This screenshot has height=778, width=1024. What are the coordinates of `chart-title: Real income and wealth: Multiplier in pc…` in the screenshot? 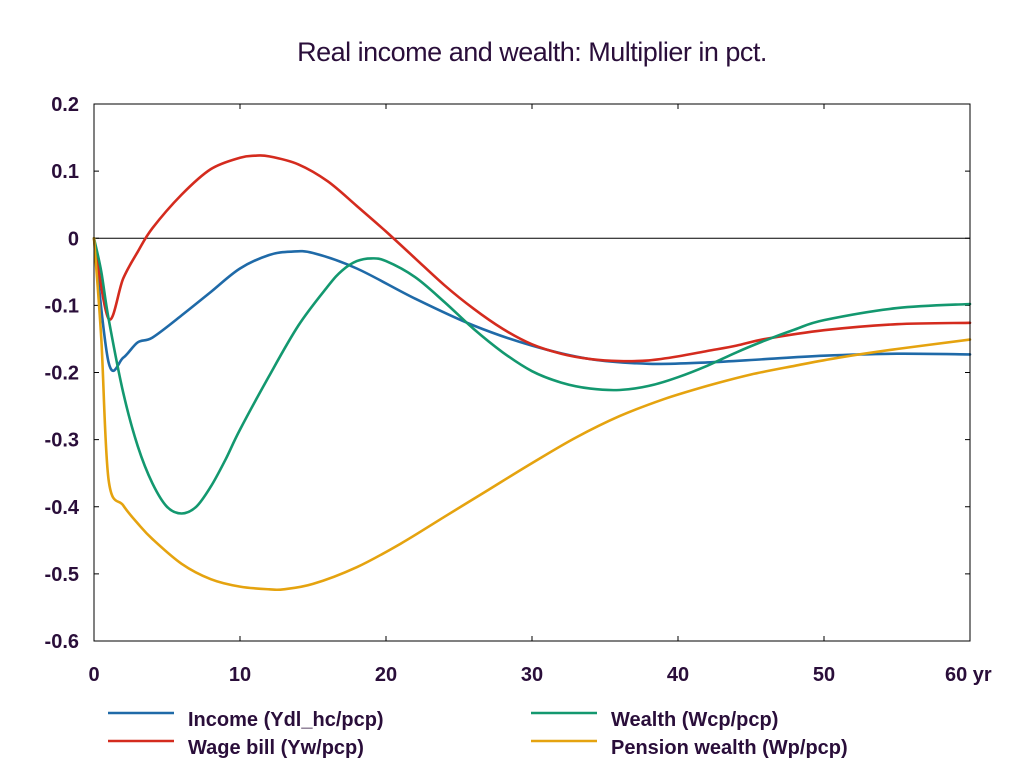 It's located at (532, 52).